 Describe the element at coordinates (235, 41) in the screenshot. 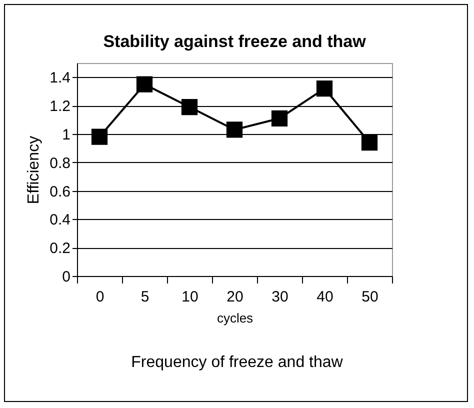

I see `chart-title: Stability against freeze and thaw` at that location.